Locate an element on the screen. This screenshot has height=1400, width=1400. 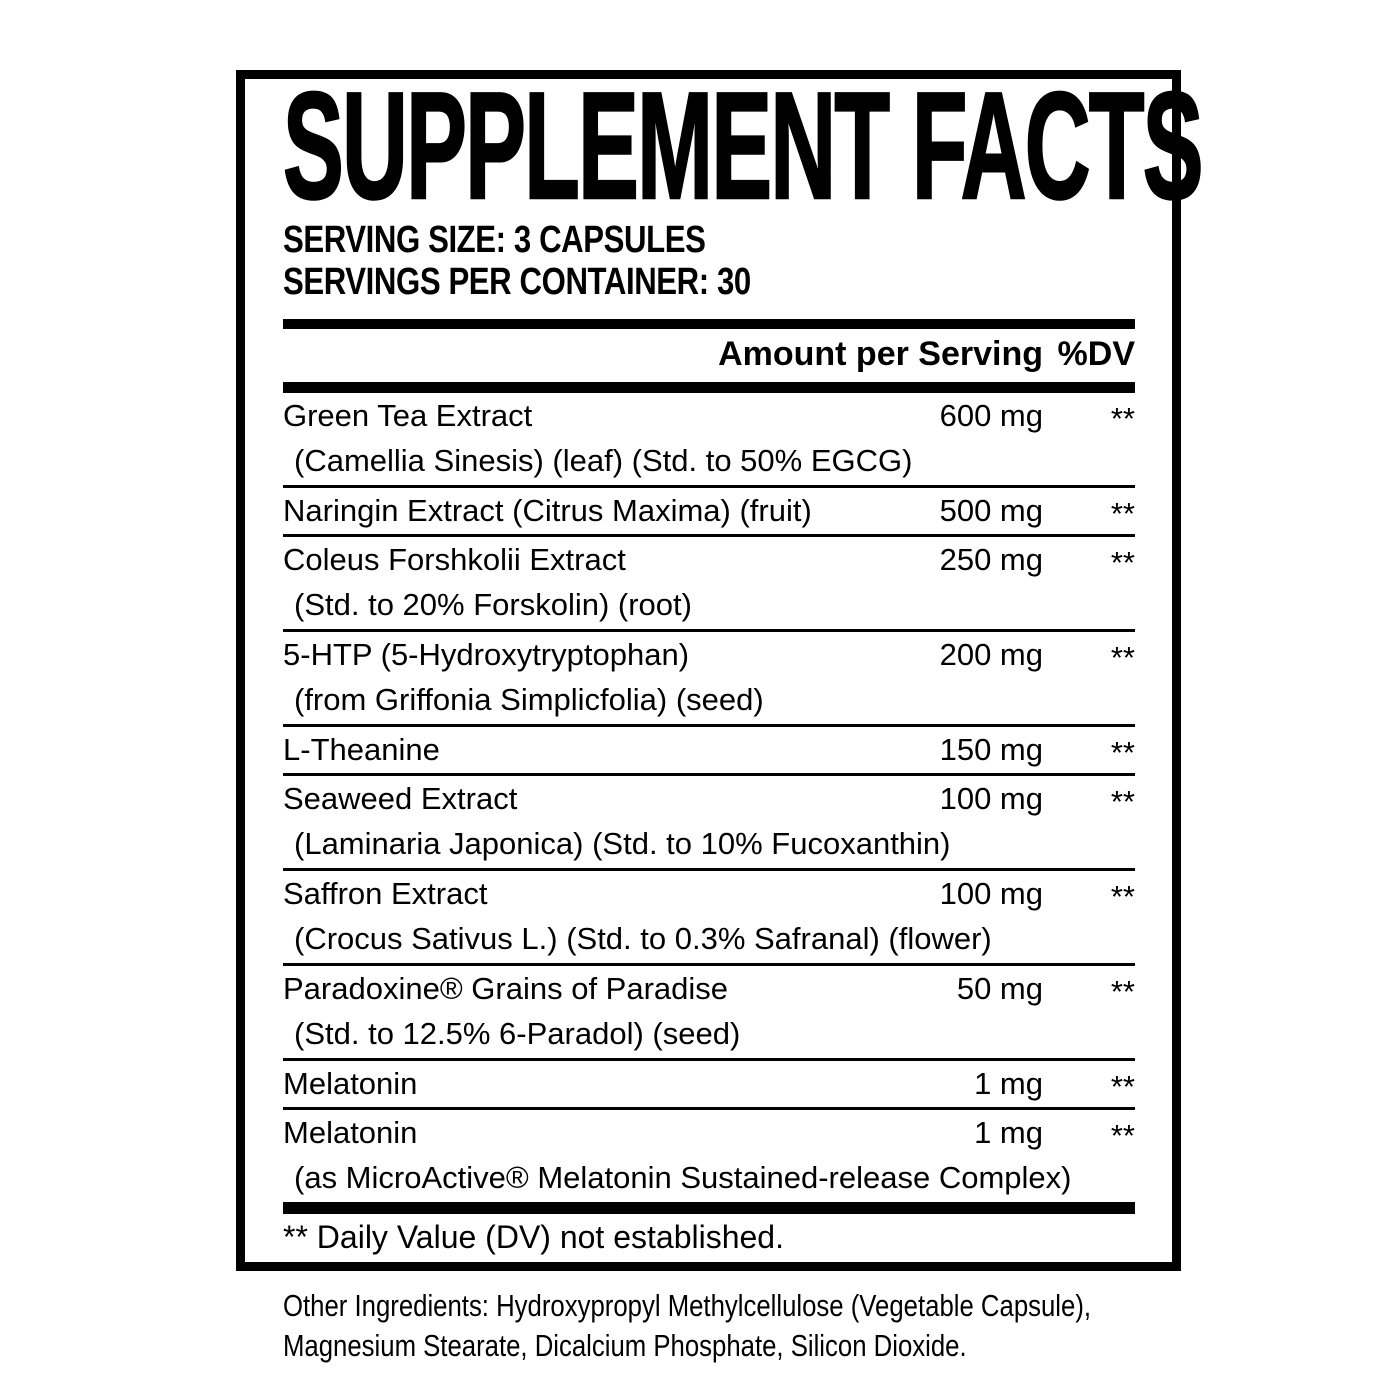
ingredient-name: L-Theanine is located at coordinates (361, 749).